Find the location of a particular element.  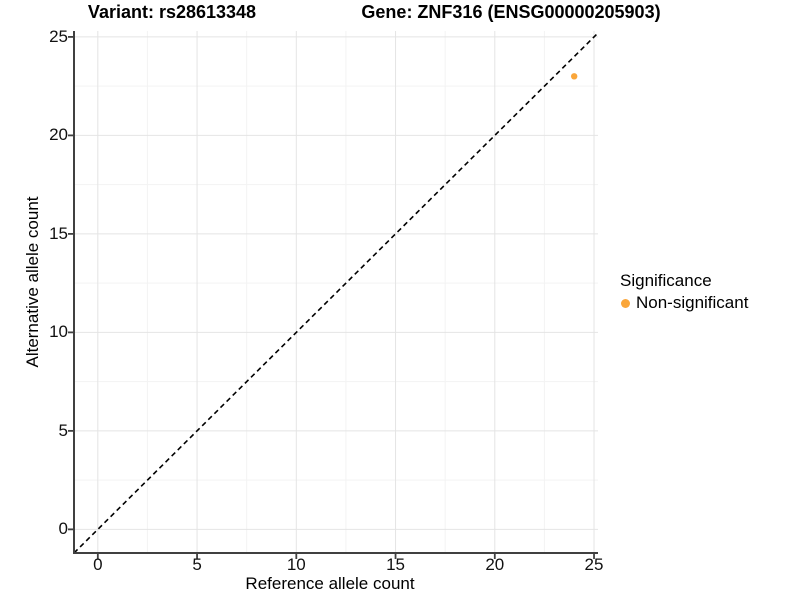

y-tick-label: 25 is located at coordinates (58, 36).